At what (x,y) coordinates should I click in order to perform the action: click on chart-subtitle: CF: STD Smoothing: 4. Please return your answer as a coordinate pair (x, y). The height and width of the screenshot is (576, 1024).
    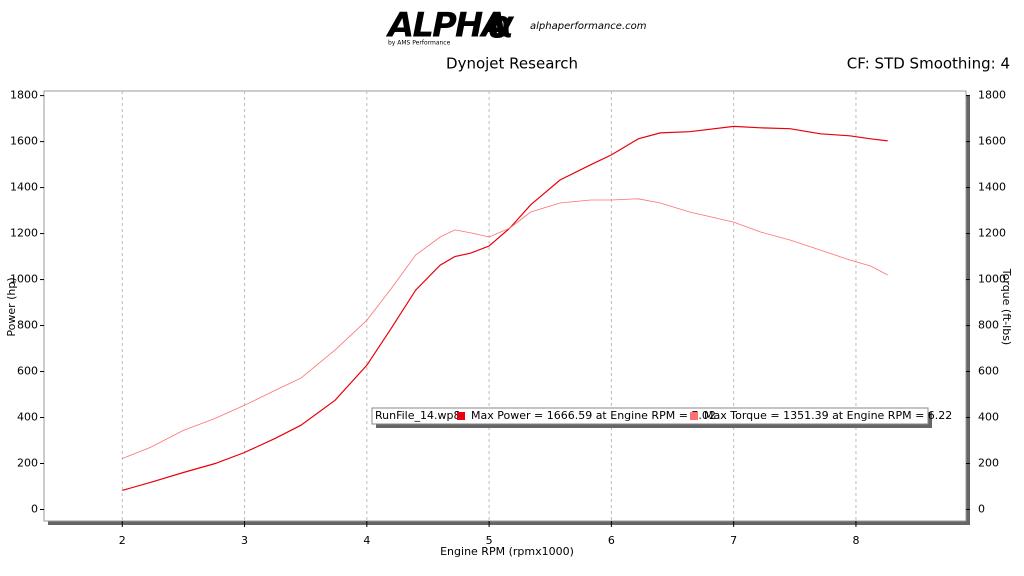
    Looking at the image, I should click on (928, 64).